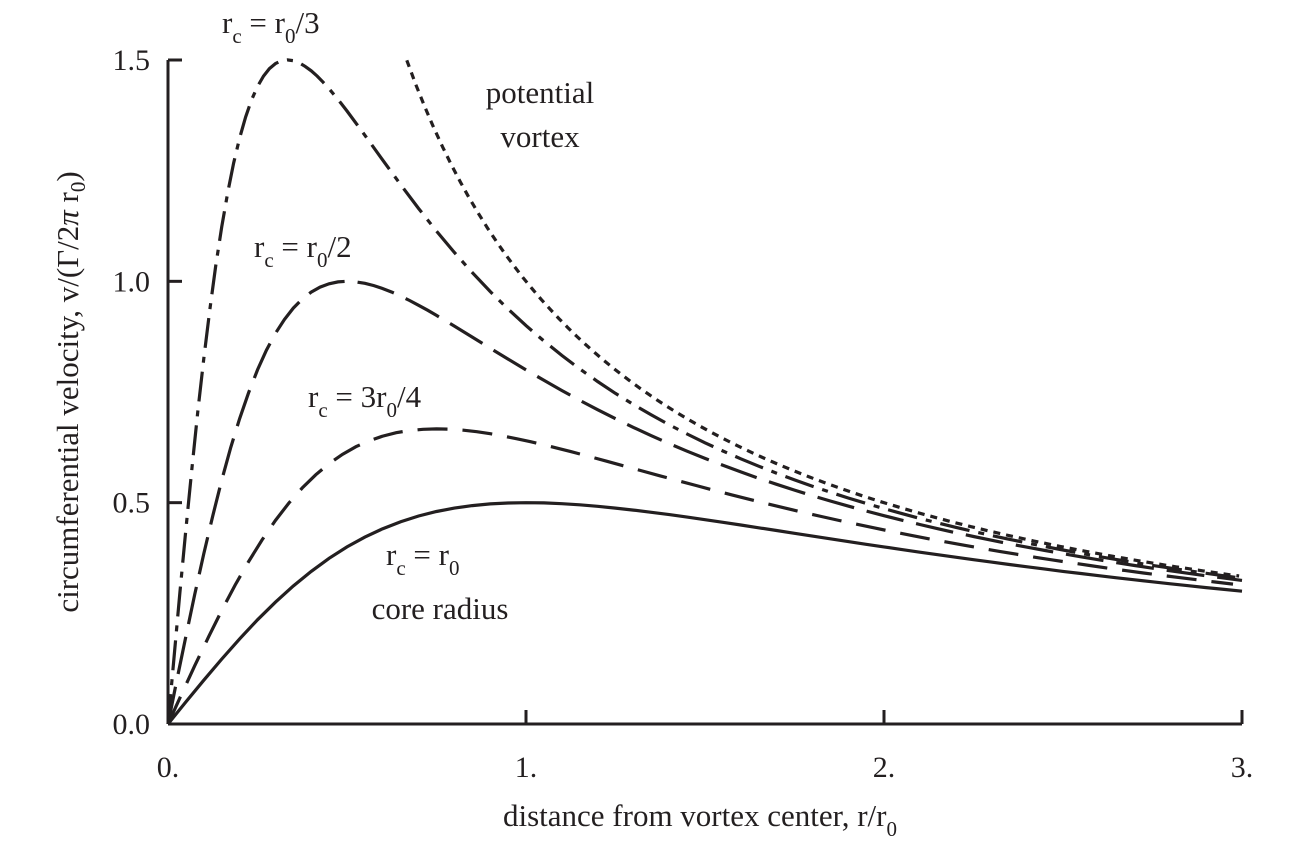 This screenshot has width=1308, height=856. I want to click on x-tick-label-0: 0., so click(168, 767).